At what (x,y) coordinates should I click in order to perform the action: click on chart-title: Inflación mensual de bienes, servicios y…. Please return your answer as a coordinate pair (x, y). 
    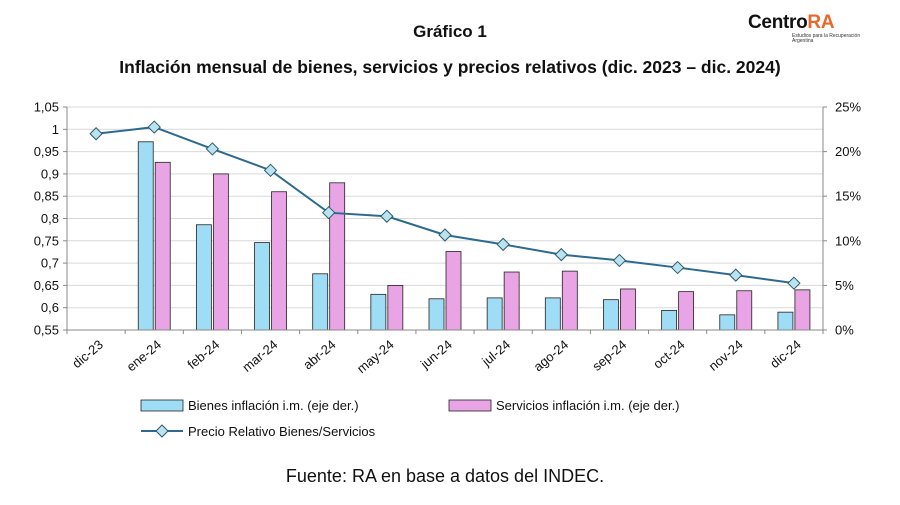
    Looking at the image, I should click on (450, 67).